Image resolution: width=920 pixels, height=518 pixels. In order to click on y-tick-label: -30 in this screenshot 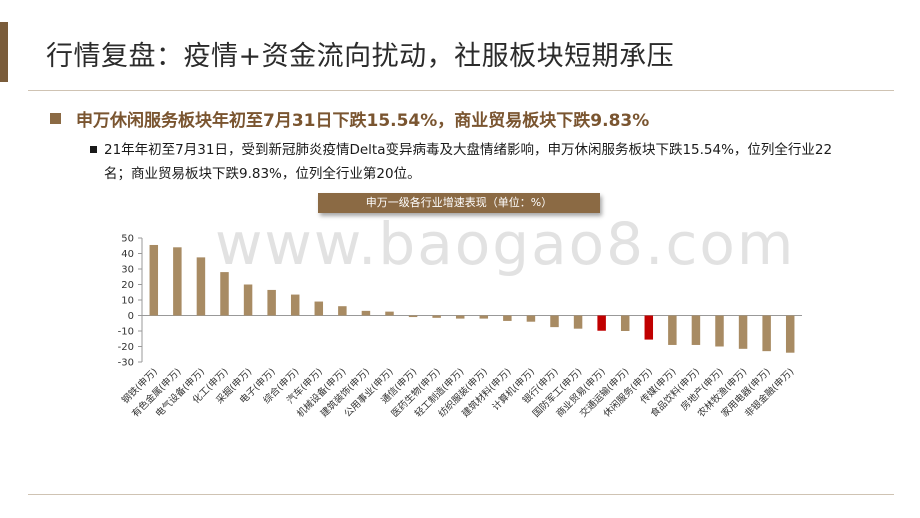, I will do `click(126, 363)`.